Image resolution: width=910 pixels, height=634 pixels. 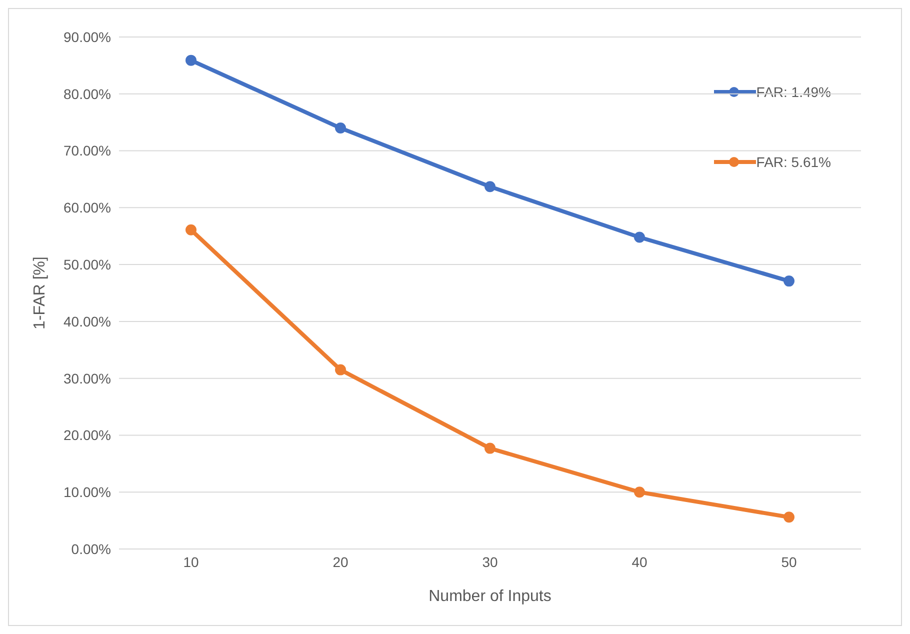 What do you see at coordinates (87, 435) in the screenshot?
I see `y-tick-label: 20.00%` at bounding box center [87, 435].